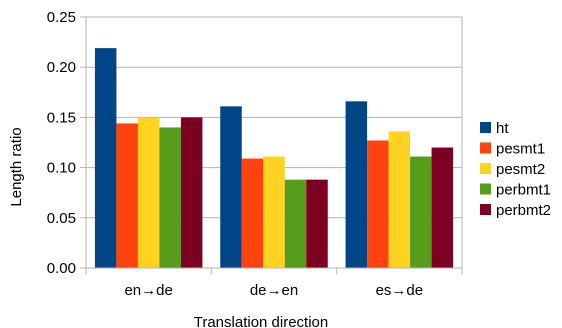 The width and height of the screenshot is (562, 328). I want to click on y-tick-label: 0.05, so click(61, 218).